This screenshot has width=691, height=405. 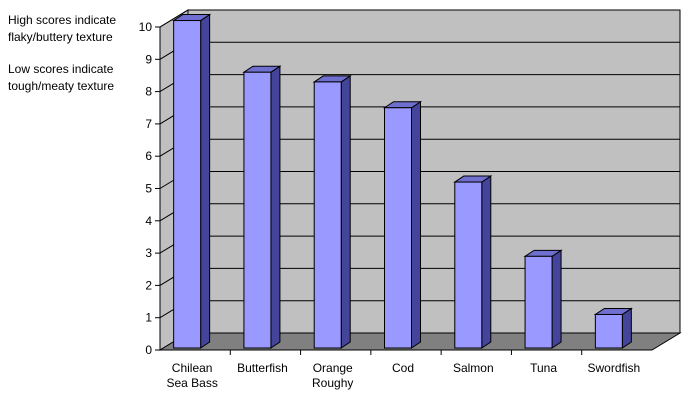 I want to click on y-tick-label: 0, so click(x=148, y=350).